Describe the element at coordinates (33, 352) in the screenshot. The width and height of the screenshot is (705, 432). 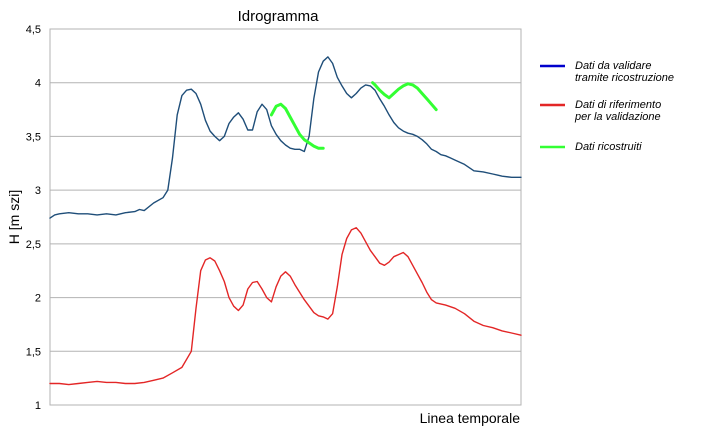
I see `y-tick-label: 1,5` at that location.